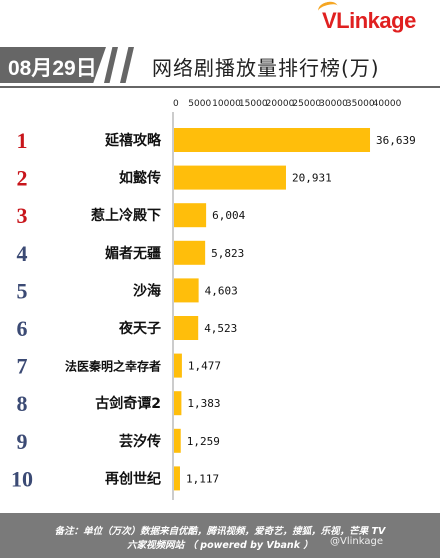  What do you see at coordinates (22, 478) in the screenshot?
I see `rank-number: 10` at bounding box center [22, 478].